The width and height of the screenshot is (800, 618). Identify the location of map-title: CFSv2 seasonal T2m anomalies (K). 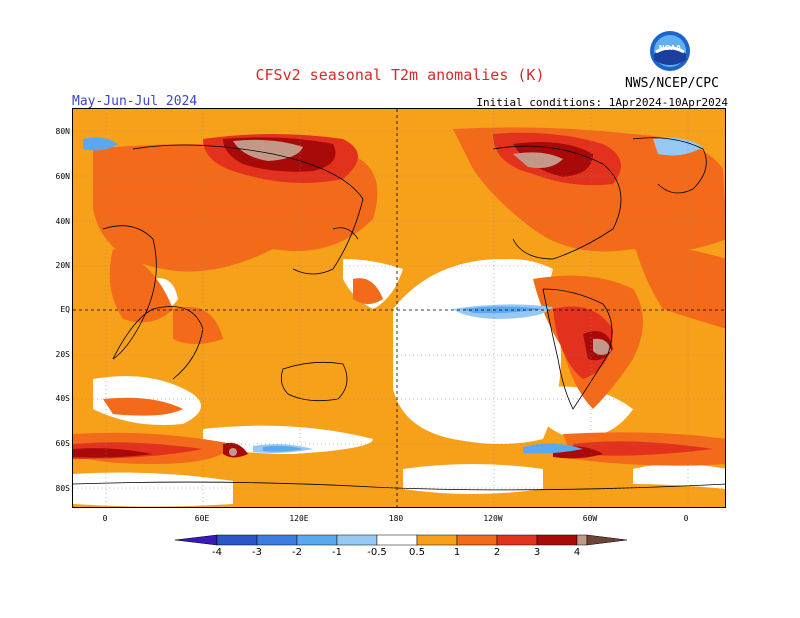
(400, 75).